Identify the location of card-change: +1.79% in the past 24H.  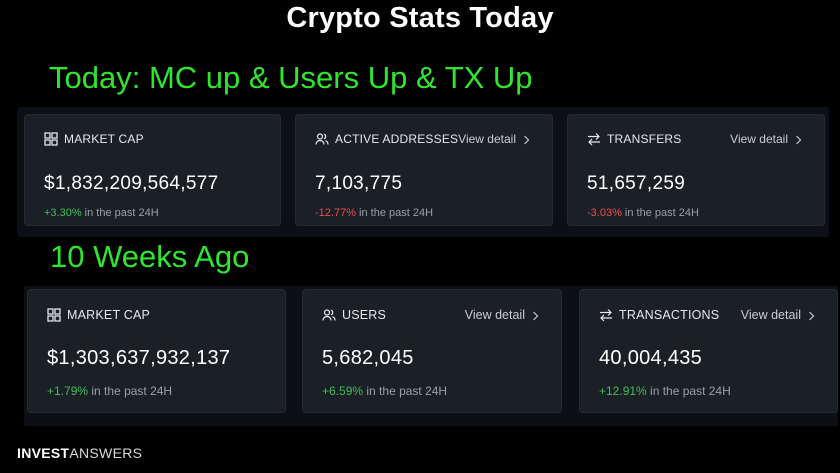
(109, 391).